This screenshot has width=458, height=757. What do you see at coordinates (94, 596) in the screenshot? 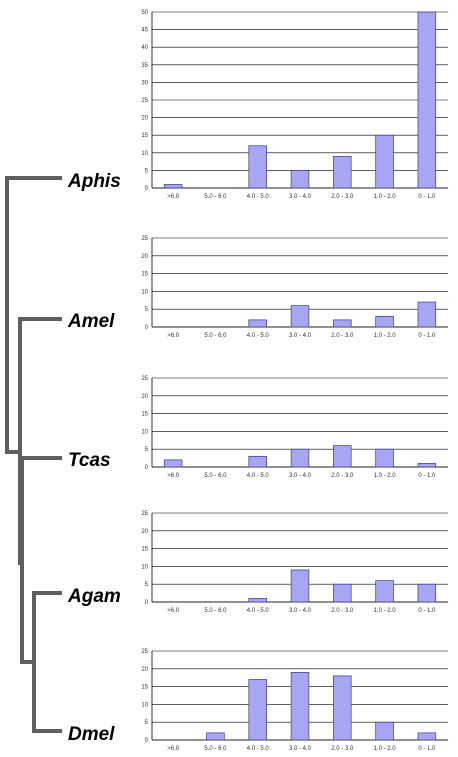
I see `species-label-agam: Agam` at bounding box center [94, 596].